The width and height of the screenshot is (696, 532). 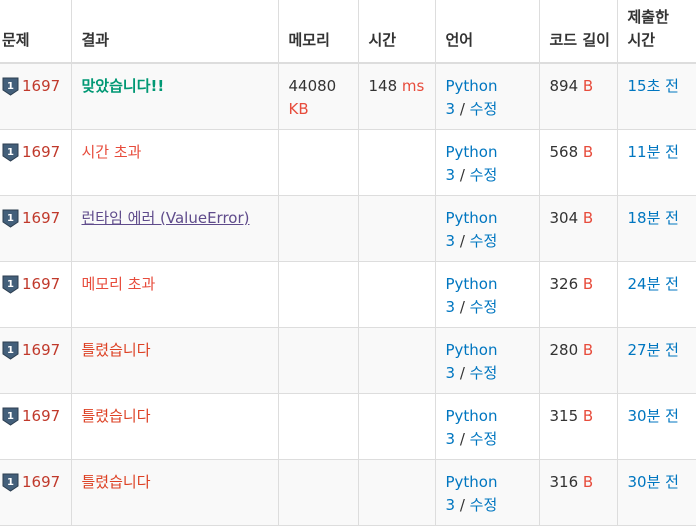 What do you see at coordinates (298, 109) in the screenshot?
I see `memory-unit: KB` at bounding box center [298, 109].